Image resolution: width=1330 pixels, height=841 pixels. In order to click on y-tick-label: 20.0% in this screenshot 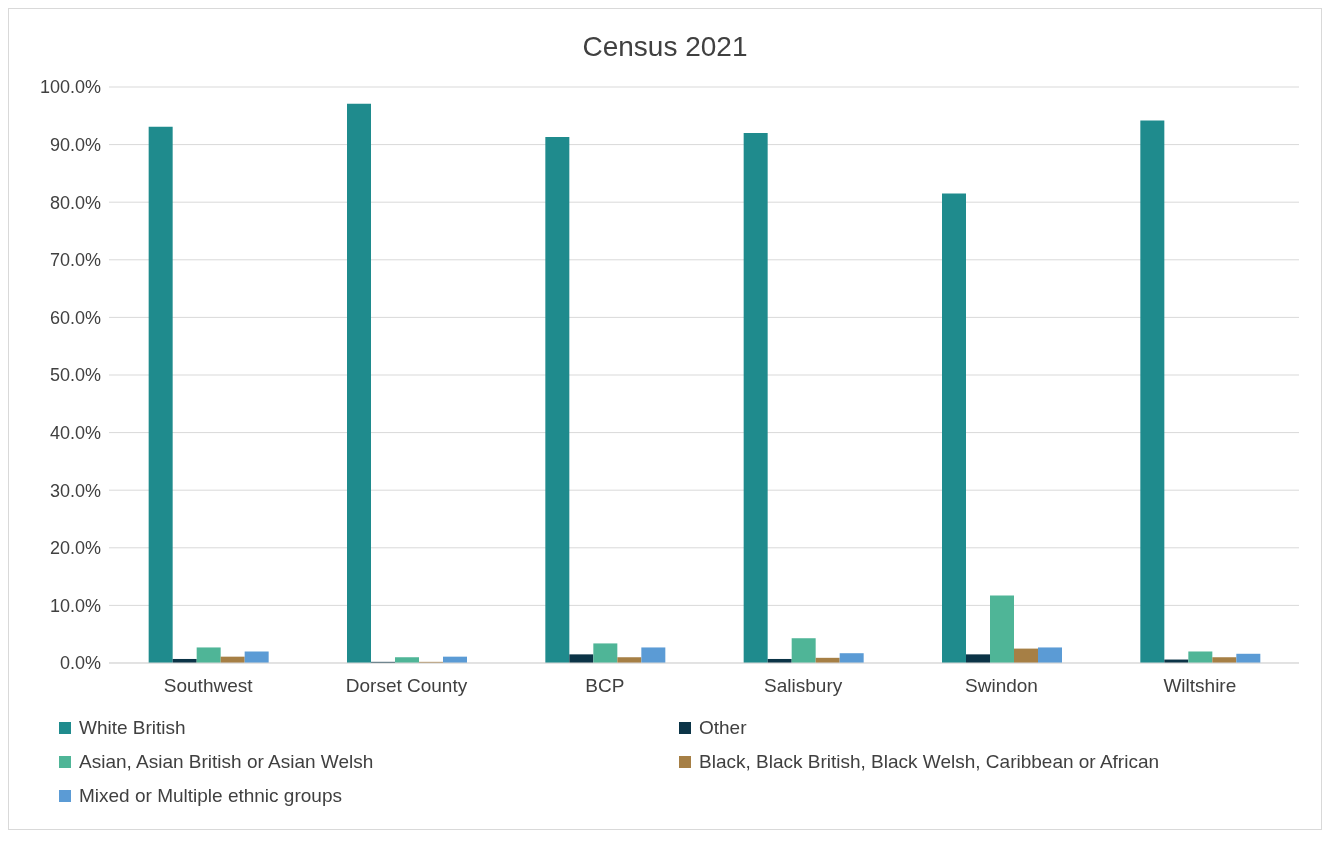, I will do `click(75, 548)`.